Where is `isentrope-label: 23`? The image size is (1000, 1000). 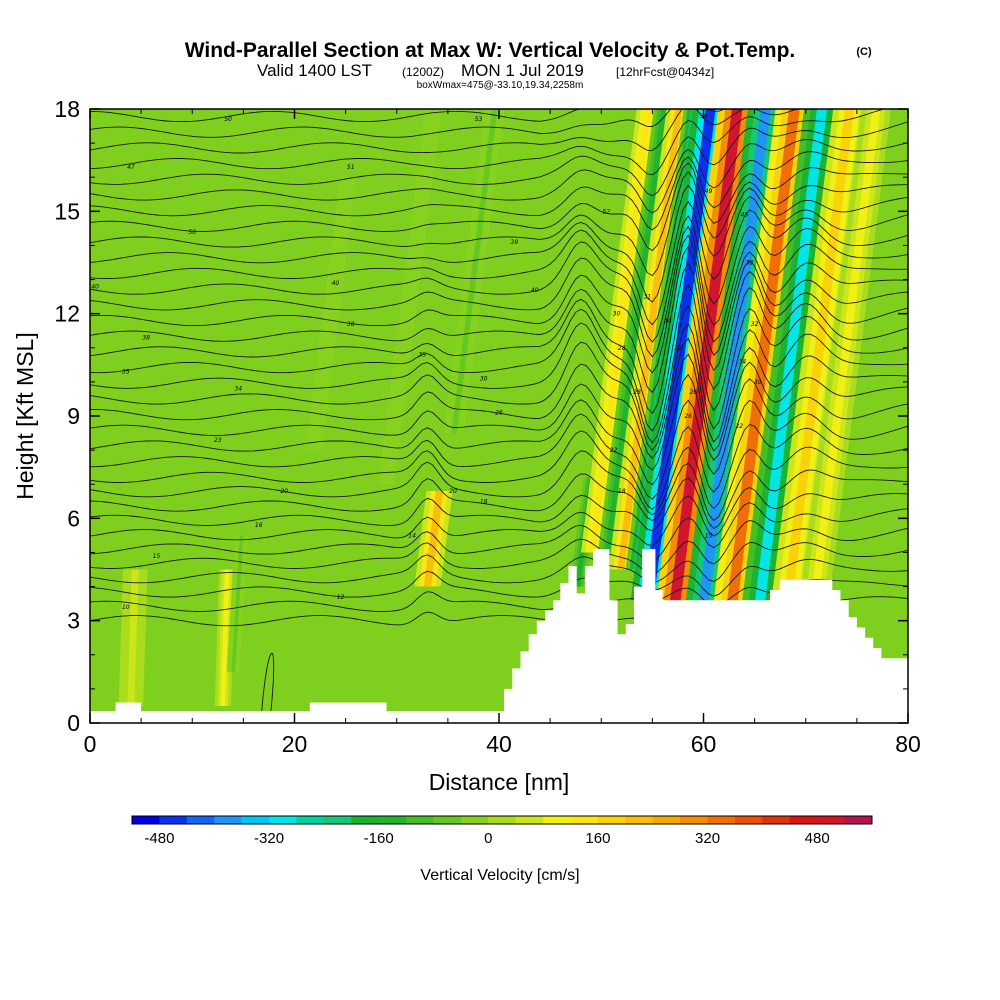 isentrope-label: 23 is located at coordinates (218, 440).